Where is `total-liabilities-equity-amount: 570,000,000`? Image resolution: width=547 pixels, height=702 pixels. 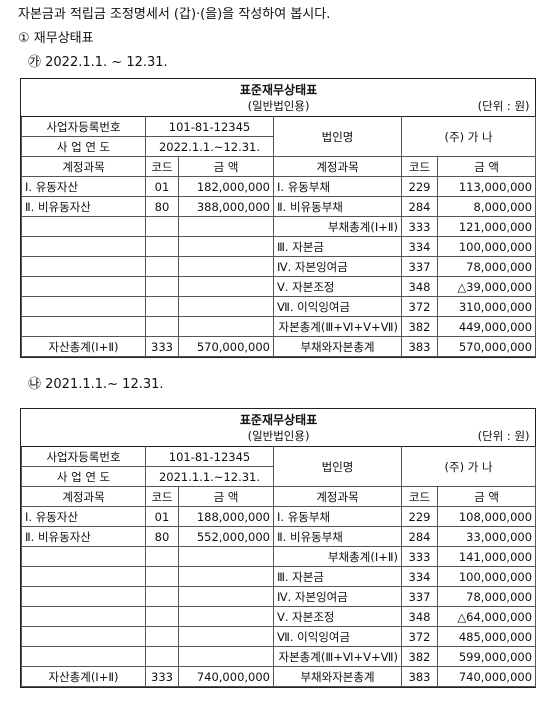 total-liabilities-equity-amount: 570,000,000 is located at coordinates (486, 346).